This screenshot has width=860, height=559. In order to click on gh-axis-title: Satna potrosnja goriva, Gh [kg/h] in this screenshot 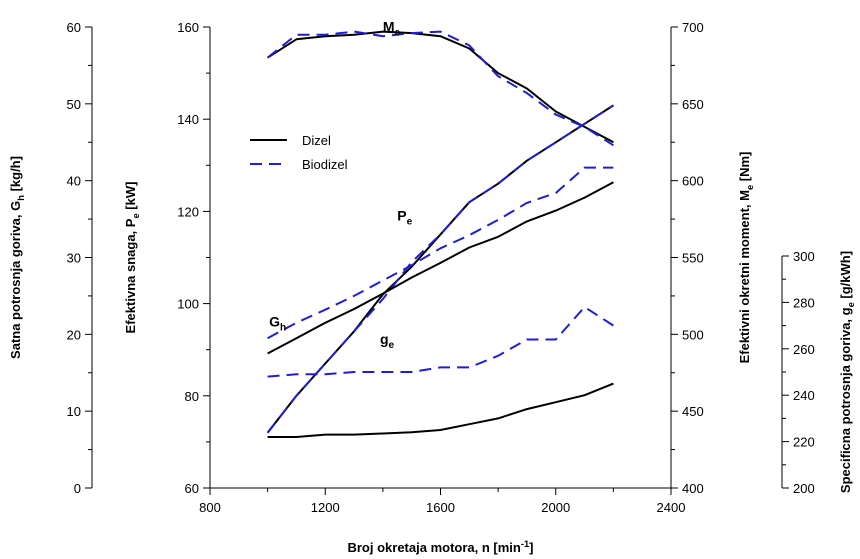, I will do `click(17, 257)`.